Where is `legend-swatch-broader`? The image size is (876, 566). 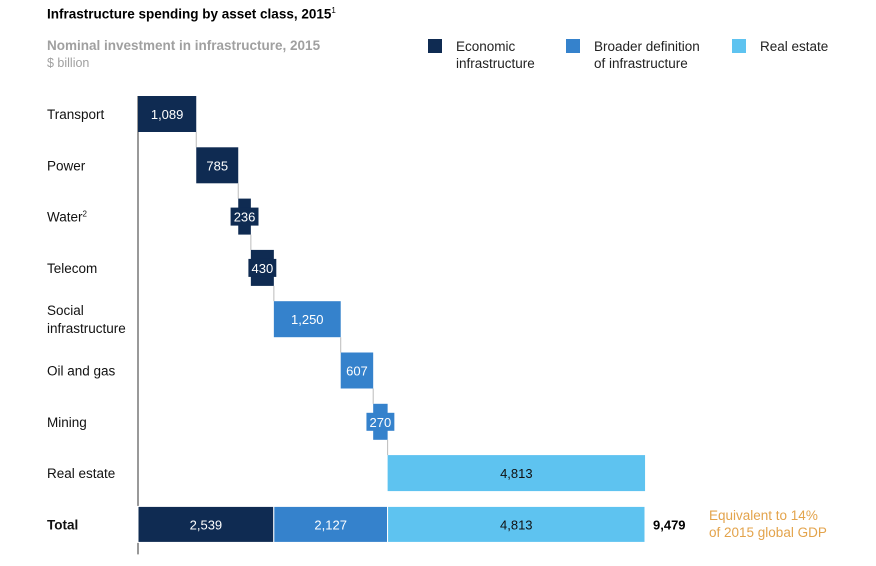
legend-swatch-broader is located at coordinates (573, 46).